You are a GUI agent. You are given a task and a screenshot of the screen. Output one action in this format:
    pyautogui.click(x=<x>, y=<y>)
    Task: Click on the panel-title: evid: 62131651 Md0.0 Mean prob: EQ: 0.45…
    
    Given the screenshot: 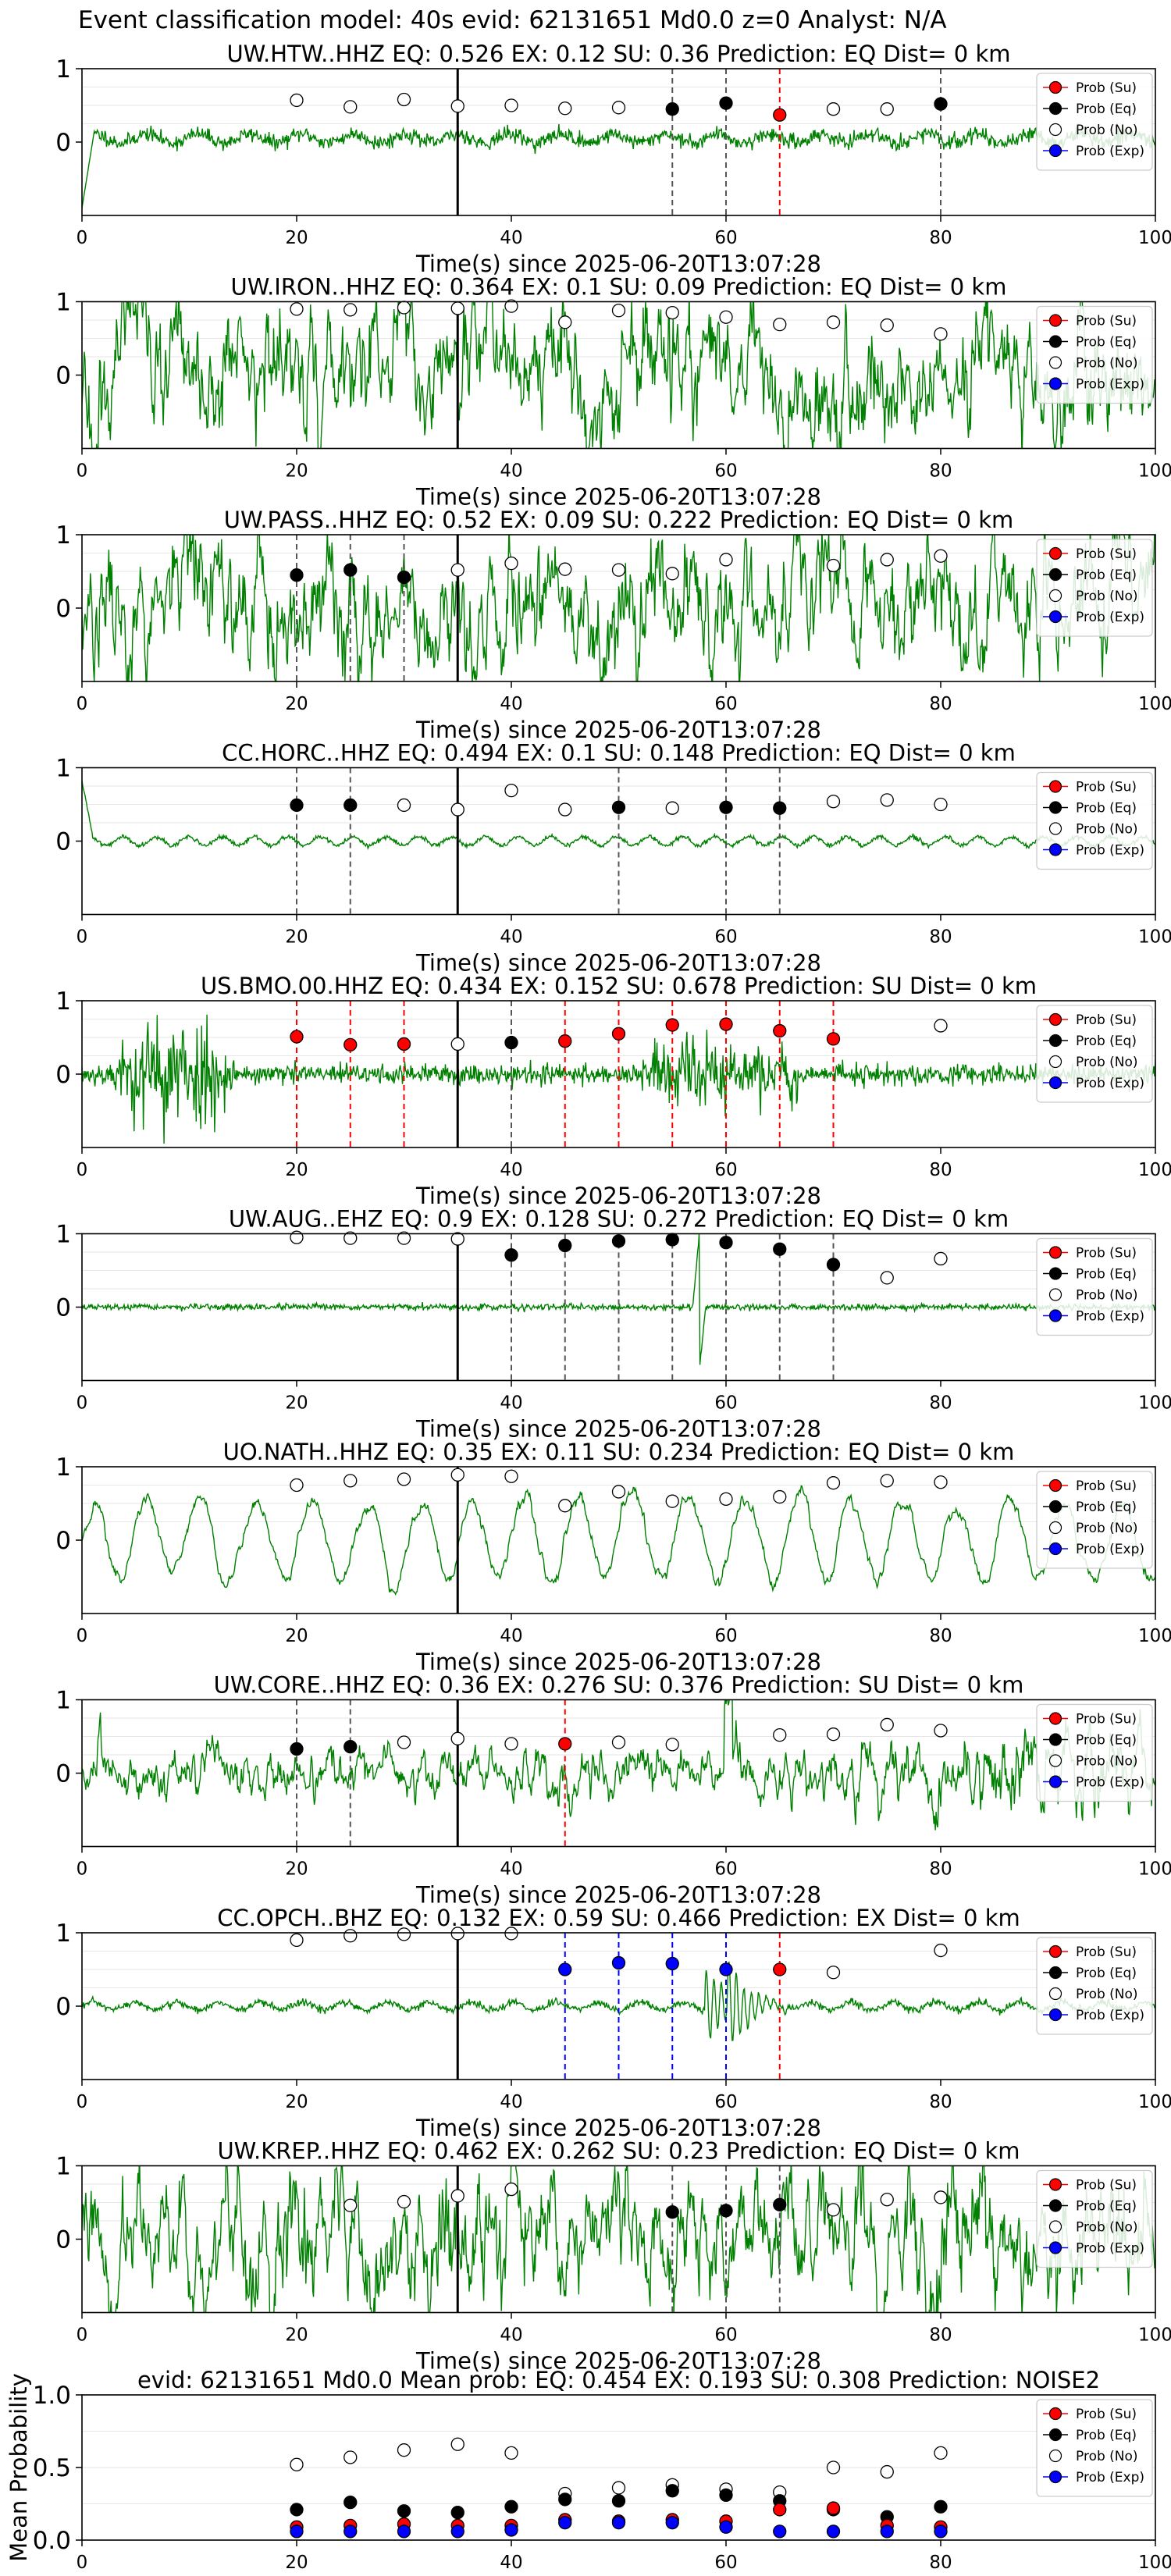 What is the action you would take?
    pyautogui.click(x=618, y=2380)
    